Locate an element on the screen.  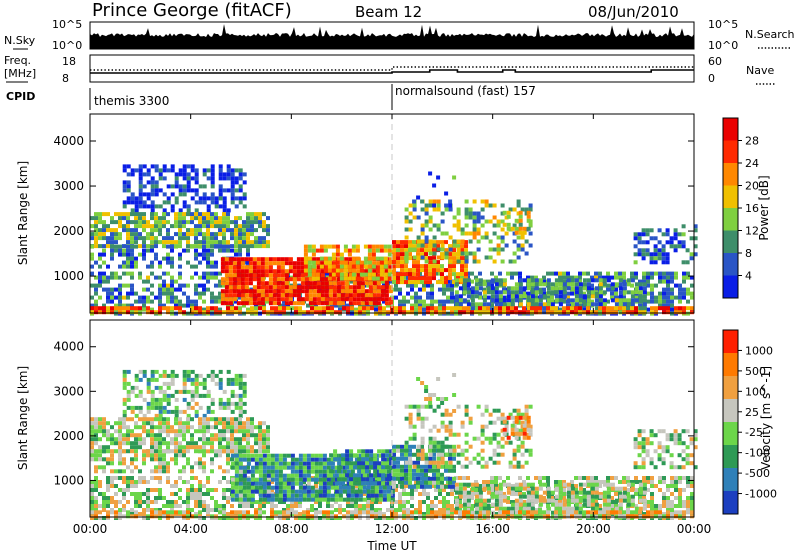
colorbar-tick-label: 20 is located at coordinates (752, 186).